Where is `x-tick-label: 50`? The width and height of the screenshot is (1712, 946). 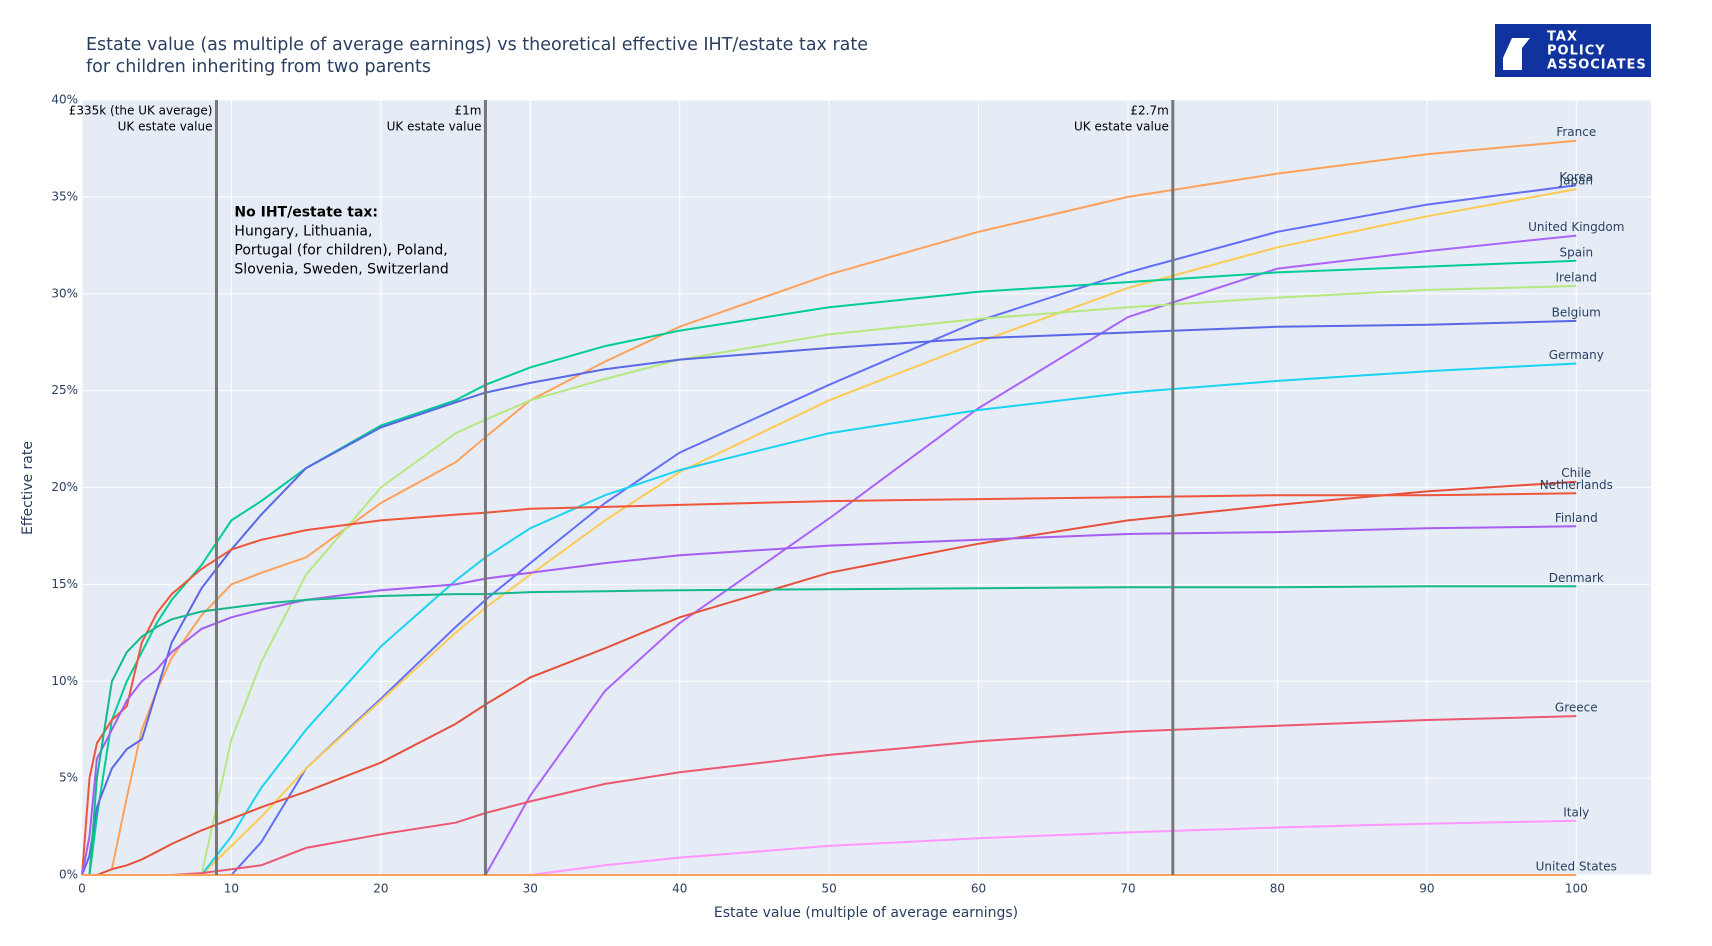
x-tick-label: 50 is located at coordinates (829, 889).